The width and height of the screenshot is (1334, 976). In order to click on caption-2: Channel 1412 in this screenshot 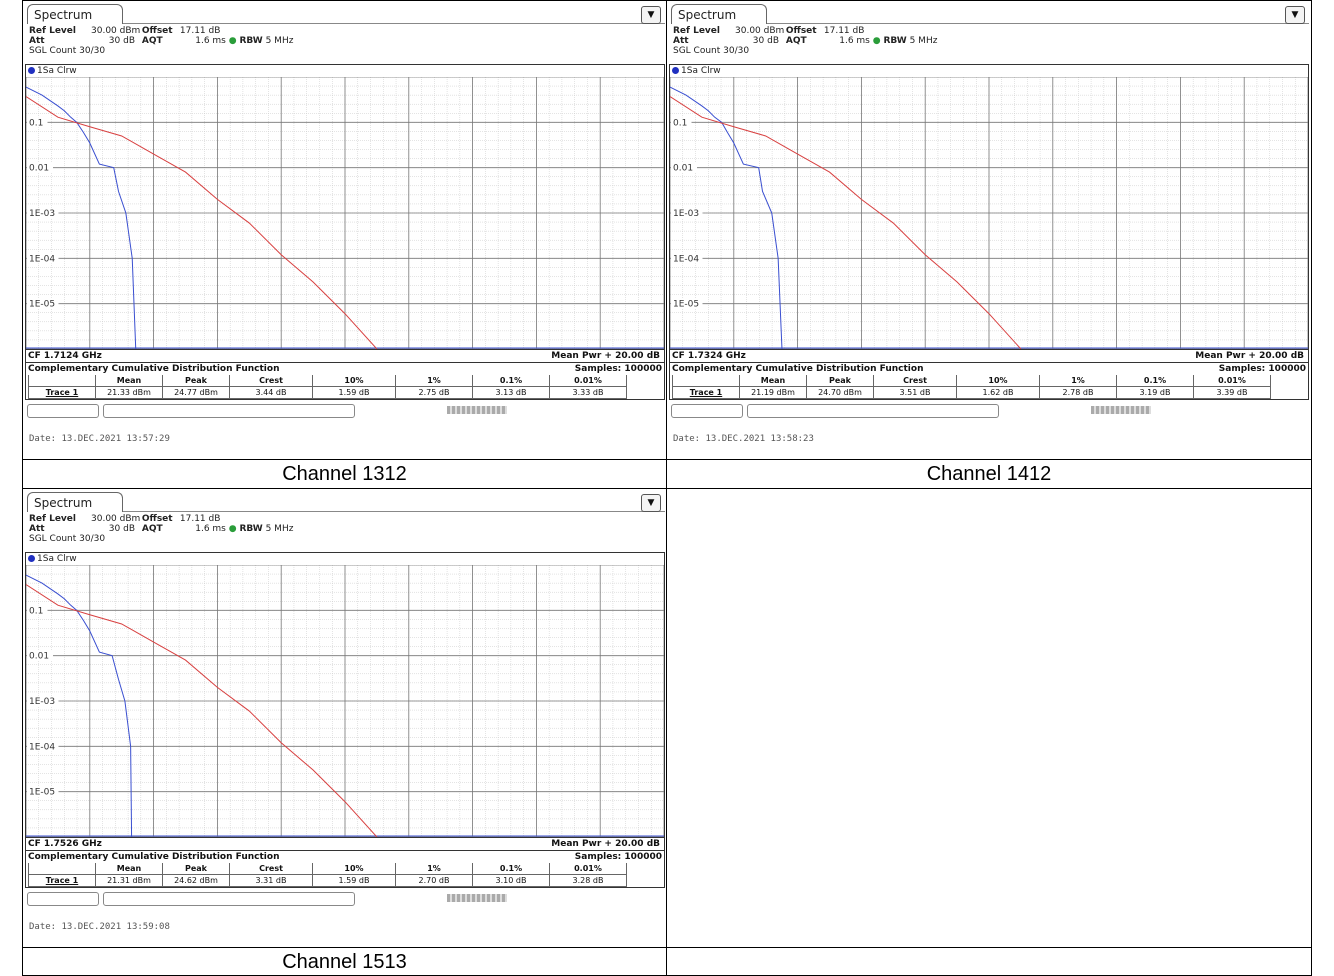, I will do `click(989, 474)`.